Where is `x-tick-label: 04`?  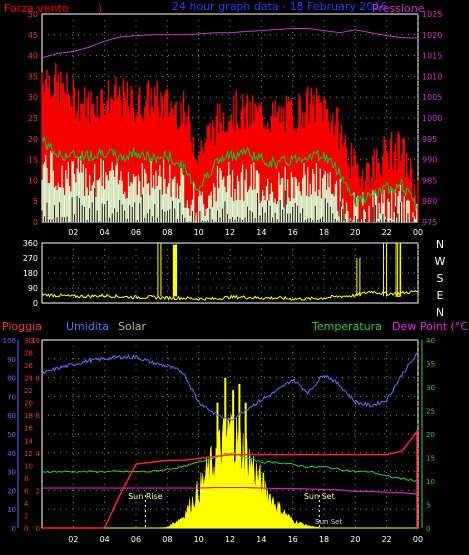
x-tick-label: 04 is located at coordinates (105, 539).